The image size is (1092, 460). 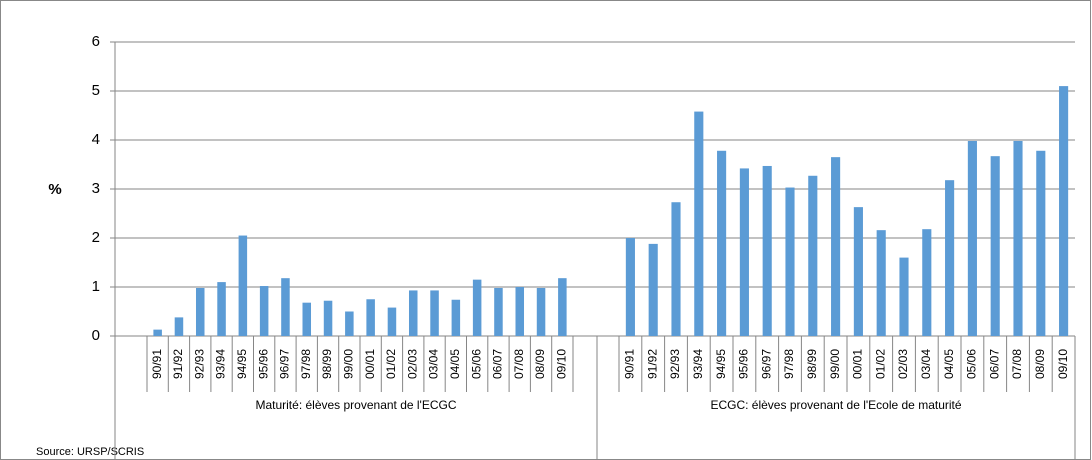 What do you see at coordinates (96, 237) in the screenshot?
I see `y-tick-label: 2` at bounding box center [96, 237].